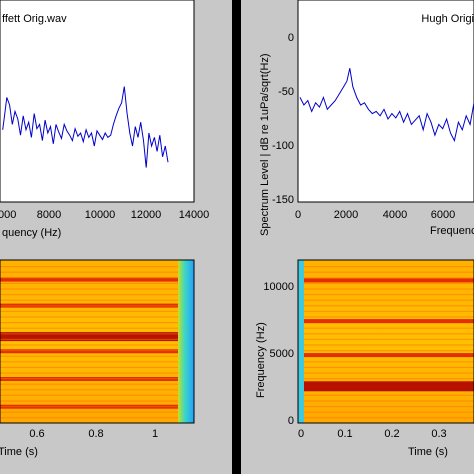 The width and height of the screenshot is (474, 474). What do you see at coordinates (447, 19) in the screenshot?
I see `right-spectrum-title: Hugh Origi` at bounding box center [447, 19].